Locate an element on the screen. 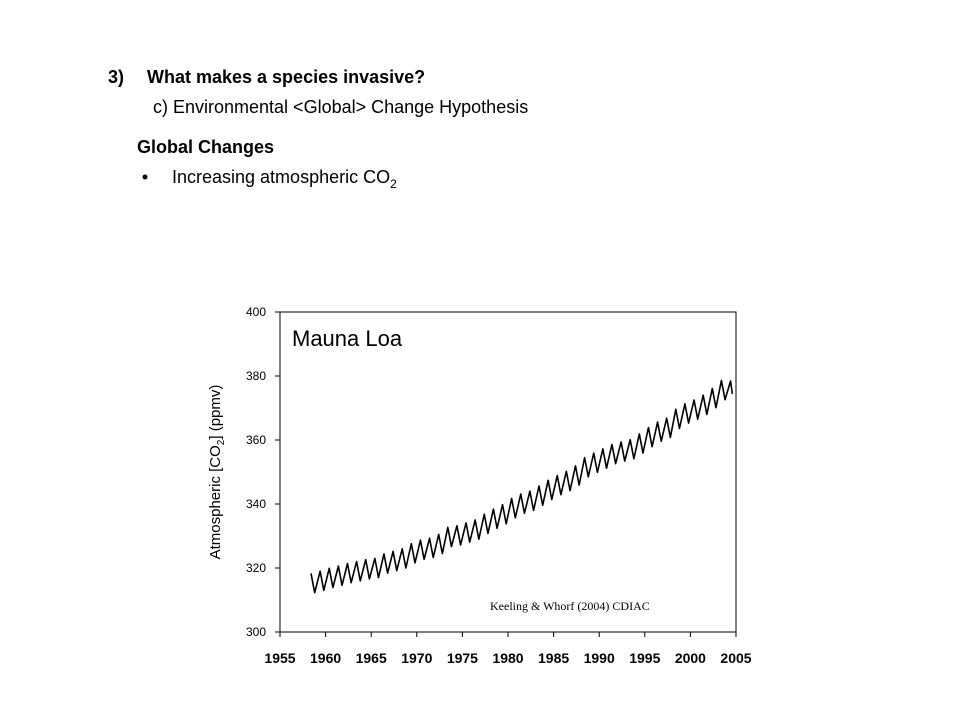 The image size is (960, 720). y-axis-label: Atmospheric [CO2] (ppmv) is located at coordinates (217, 472).